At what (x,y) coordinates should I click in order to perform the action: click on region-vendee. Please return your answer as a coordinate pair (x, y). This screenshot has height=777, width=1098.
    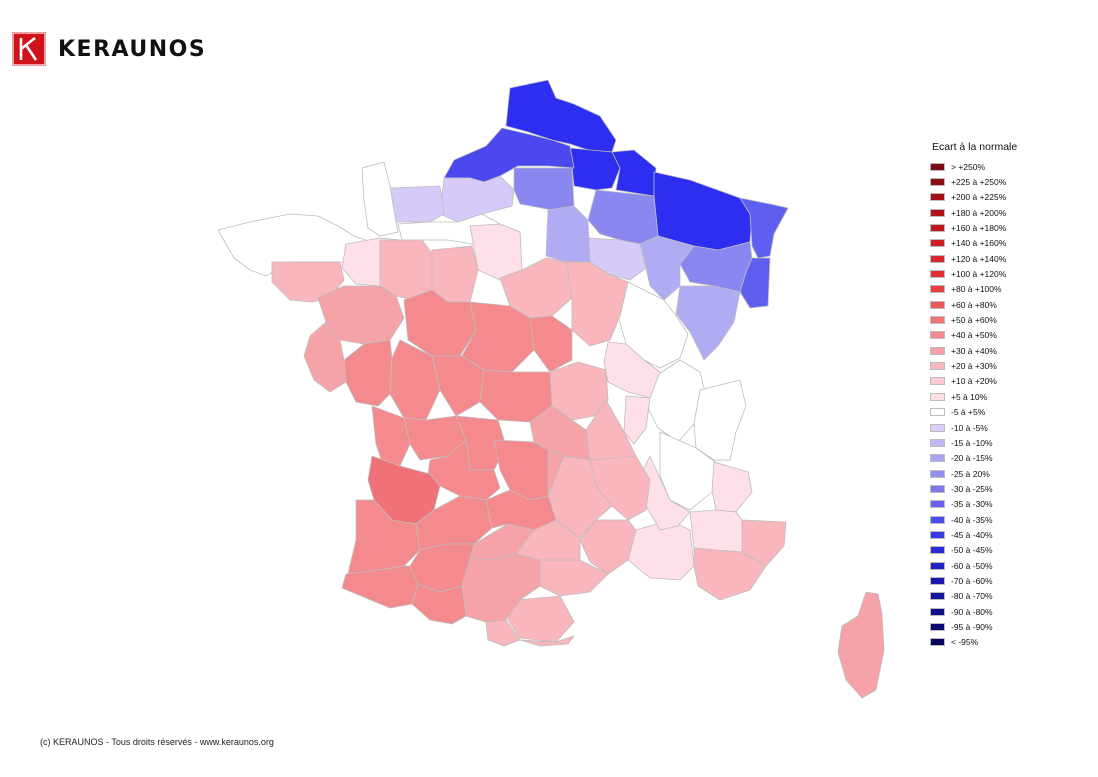
    Looking at the image, I should click on (325, 357).